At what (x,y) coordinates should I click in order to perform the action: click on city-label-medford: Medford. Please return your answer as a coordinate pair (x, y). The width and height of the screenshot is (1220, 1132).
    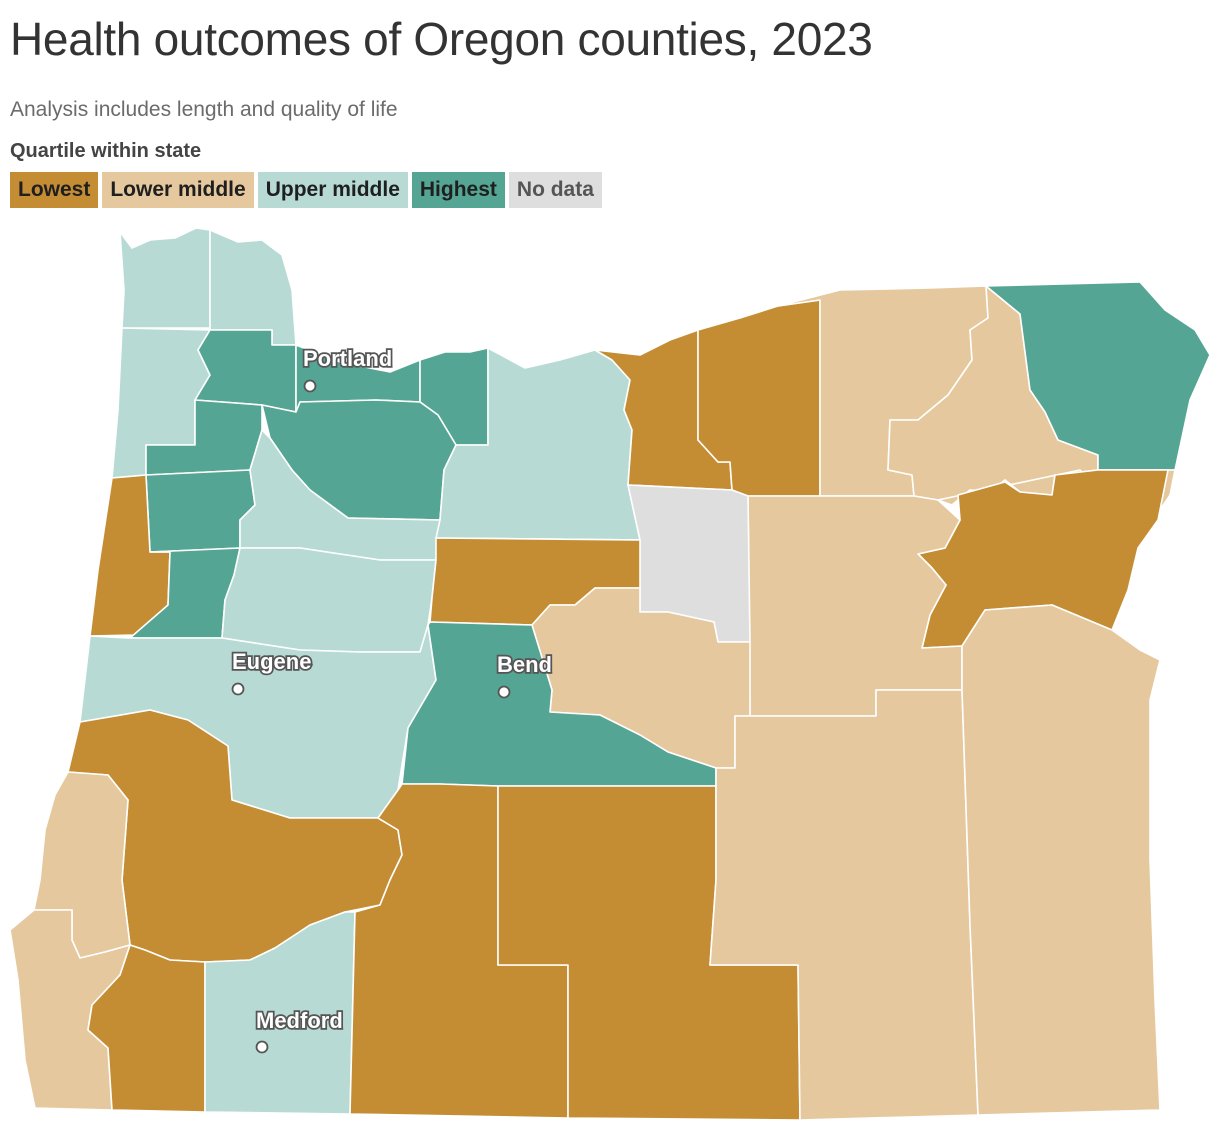
    Looking at the image, I should click on (299, 1020).